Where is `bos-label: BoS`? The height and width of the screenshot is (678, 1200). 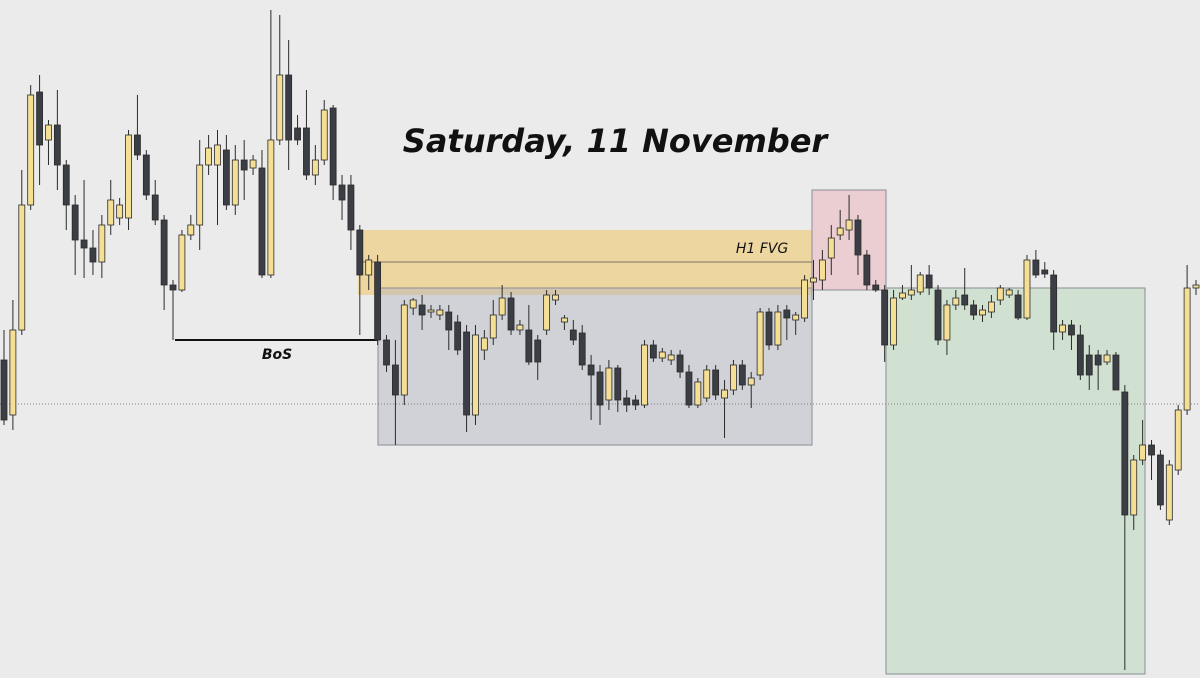 bos-label: BoS is located at coordinates (277, 355).